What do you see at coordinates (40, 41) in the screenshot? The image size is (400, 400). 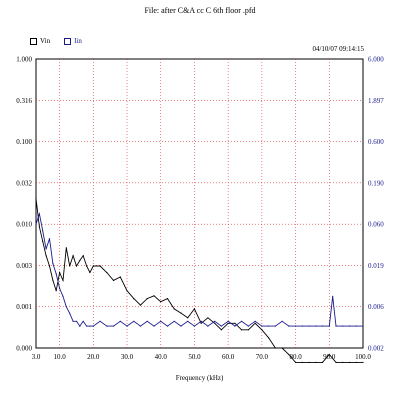 I see `legend-item-vin: Vin` at bounding box center [40, 41].